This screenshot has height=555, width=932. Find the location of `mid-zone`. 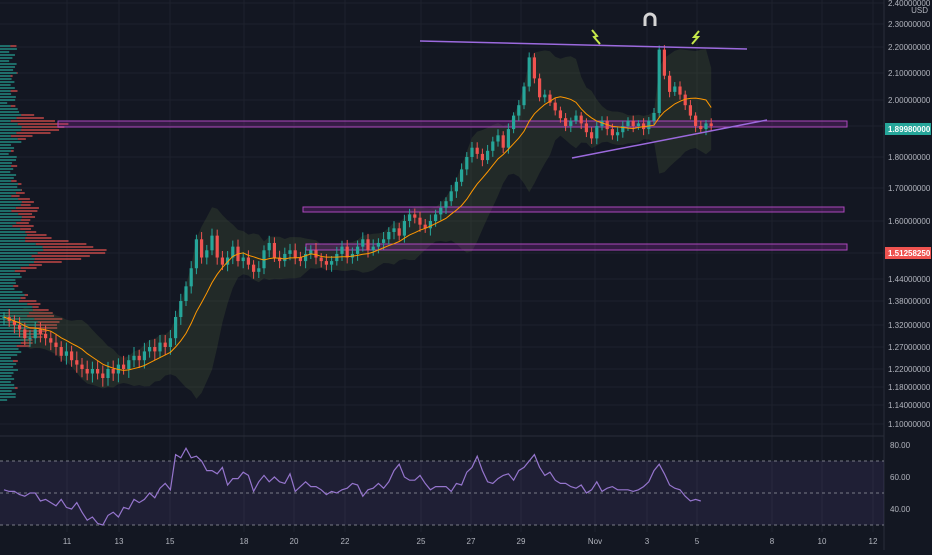

mid-zone is located at coordinates (573, 209).